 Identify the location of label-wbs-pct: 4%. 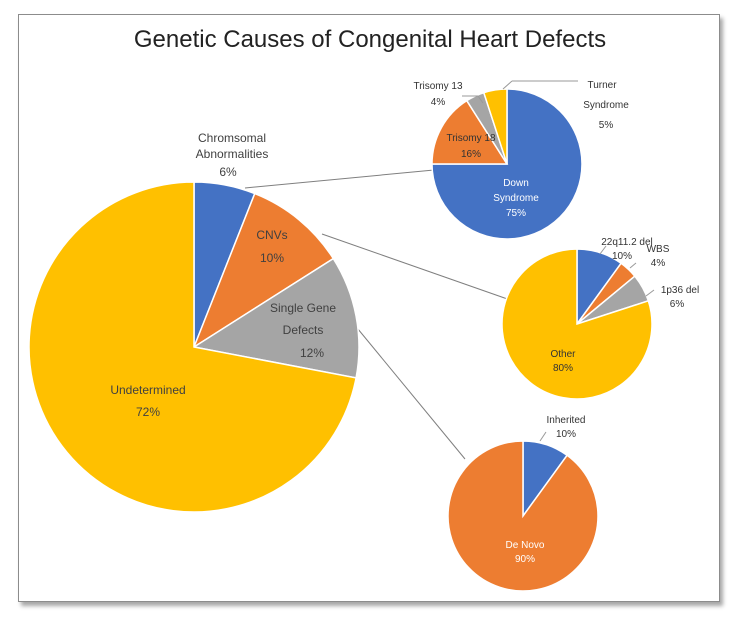
(658, 263).